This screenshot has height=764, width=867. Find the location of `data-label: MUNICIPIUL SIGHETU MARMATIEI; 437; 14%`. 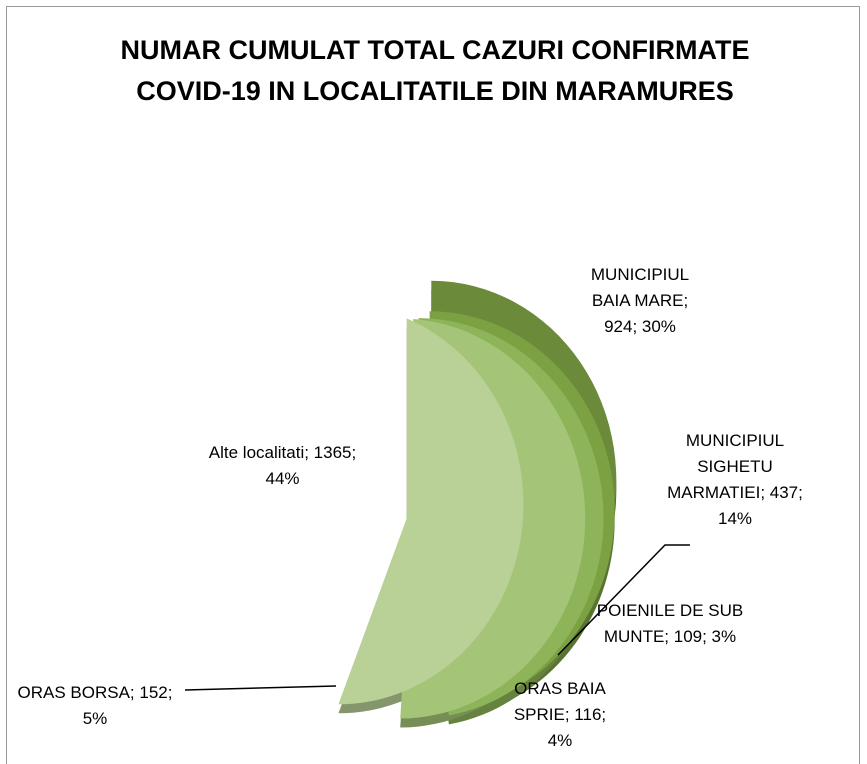

data-label: MUNICIPIUL SIGHETU MARMATIEI; 437; 14% is located at coordinates (735, 479).